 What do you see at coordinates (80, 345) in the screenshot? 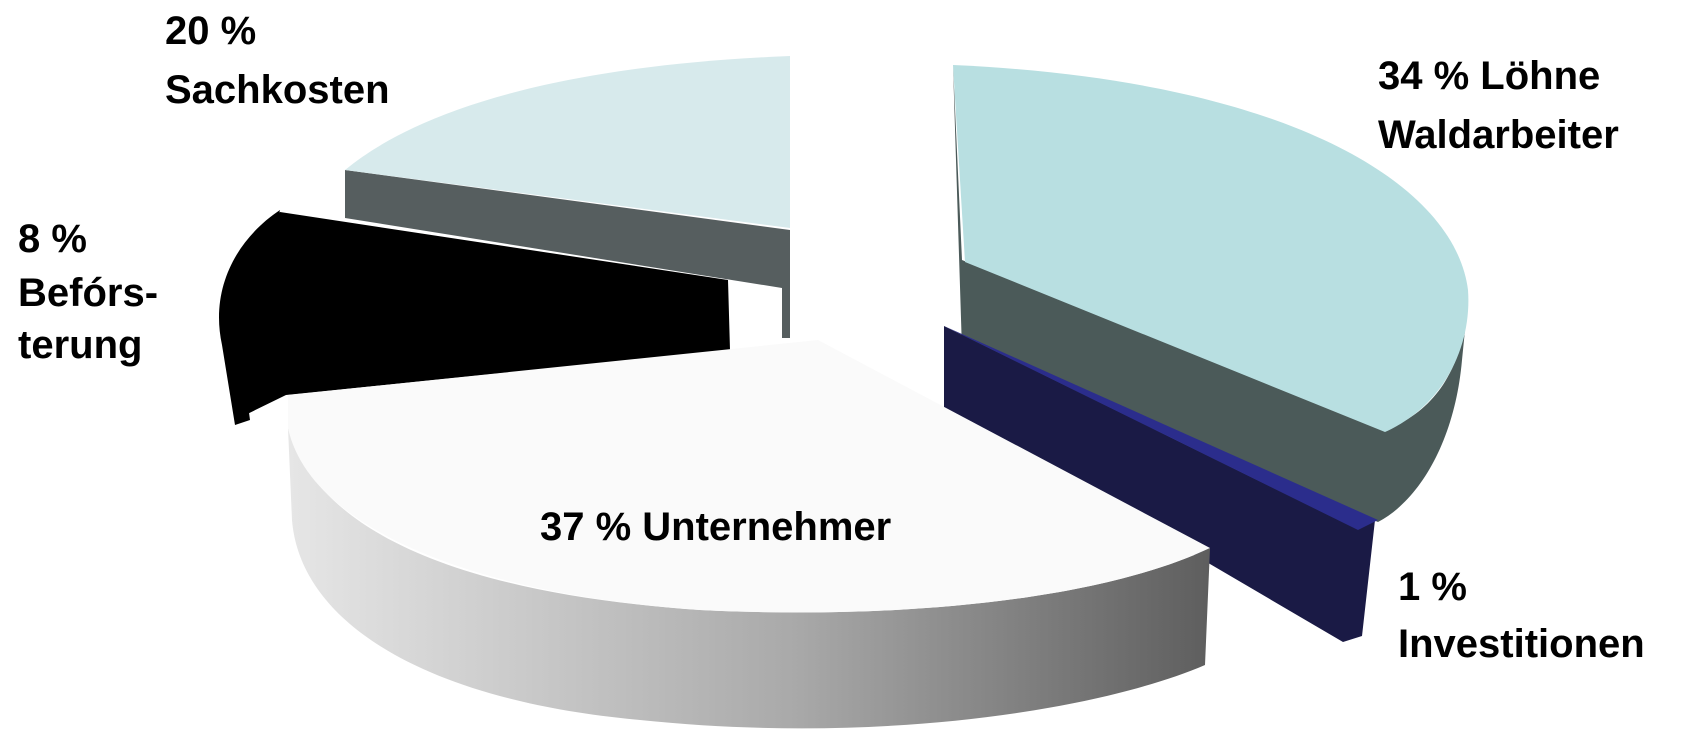
I see `label-befoersterung-line-3: terung` at bounding box center [80, 345].